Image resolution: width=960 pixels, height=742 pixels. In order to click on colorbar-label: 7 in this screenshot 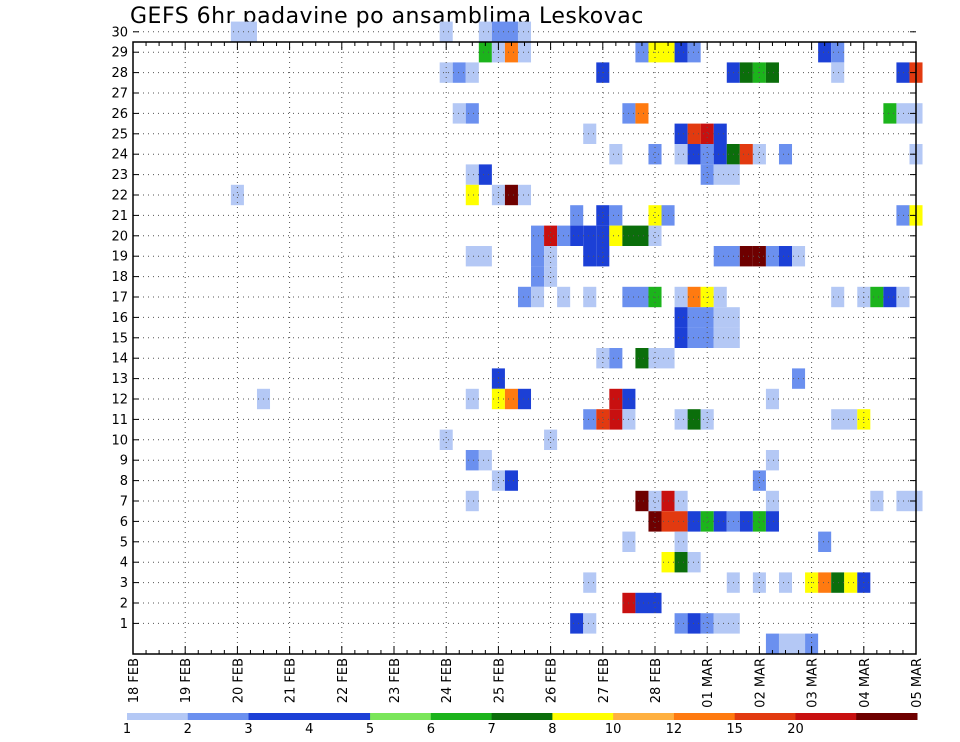, I will do `click(491, 729)`.